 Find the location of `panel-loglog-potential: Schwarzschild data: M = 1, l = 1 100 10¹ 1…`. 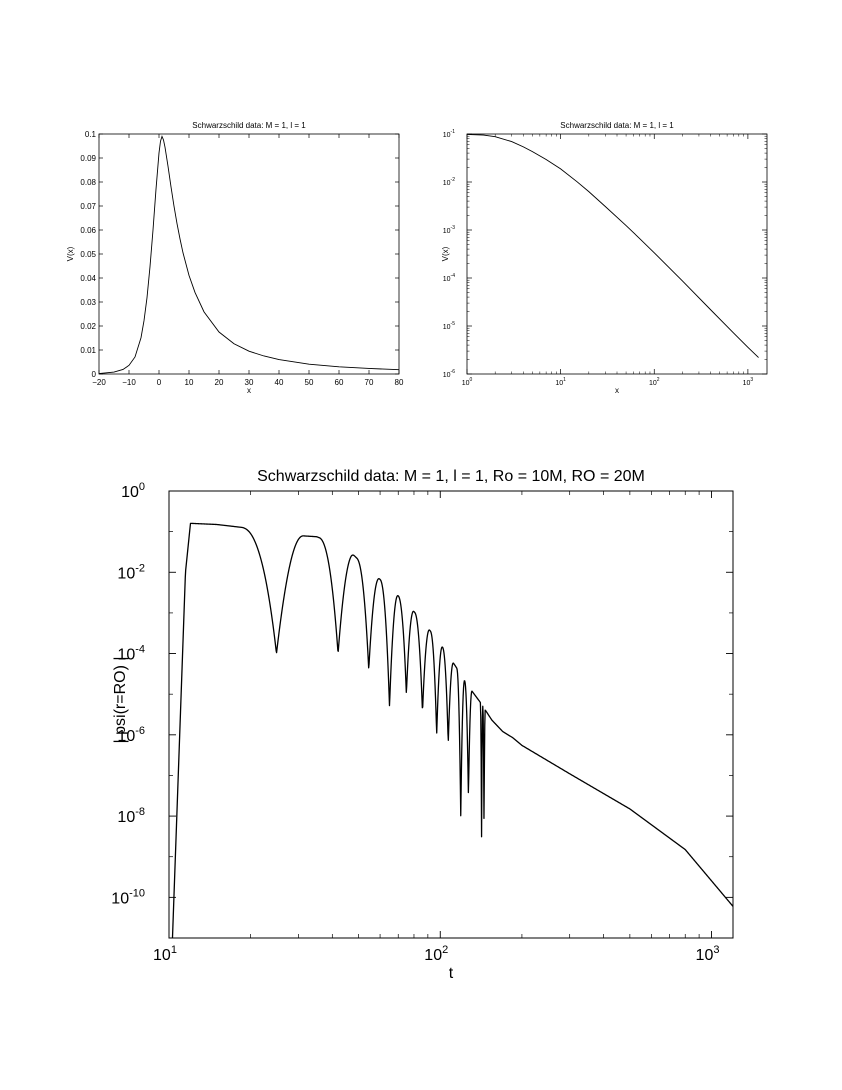

panel-loglog-potential: Schwarzschild data: M = 1, l = 1 100 10¹ 1… is located at coordinates (604, 258).